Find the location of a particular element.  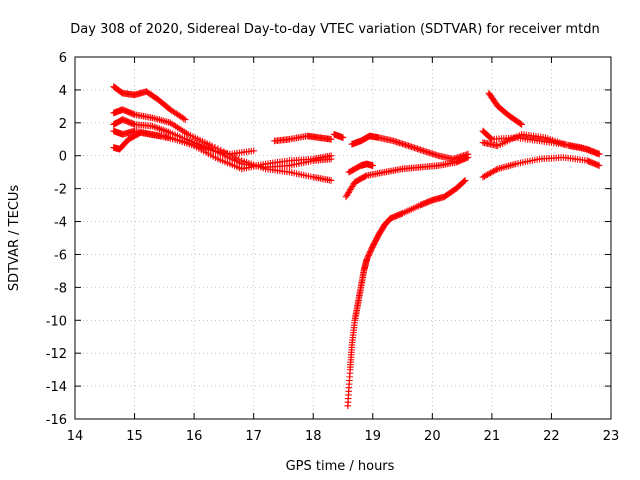

y-tick-label: -14 is located at coordinates (56, 387).